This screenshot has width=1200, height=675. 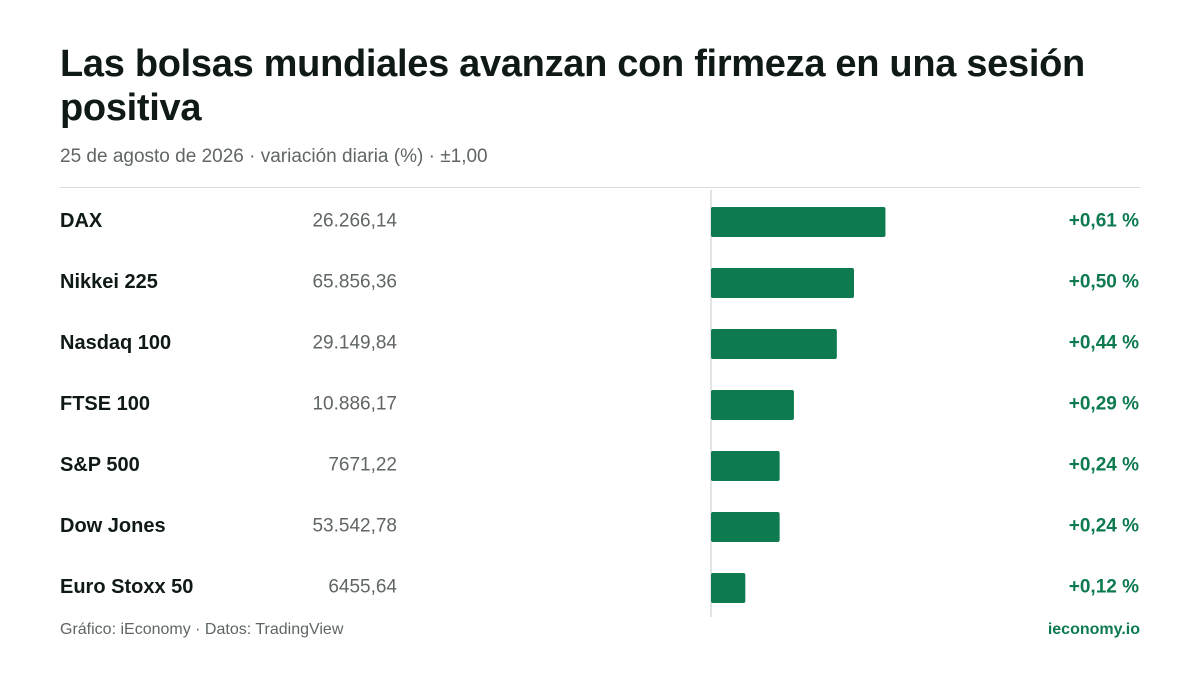 What do you see at coordinates (354, 404) in the screenshot?
I see `index-level-value: 10.886,17` at bounding box center [354, 404].